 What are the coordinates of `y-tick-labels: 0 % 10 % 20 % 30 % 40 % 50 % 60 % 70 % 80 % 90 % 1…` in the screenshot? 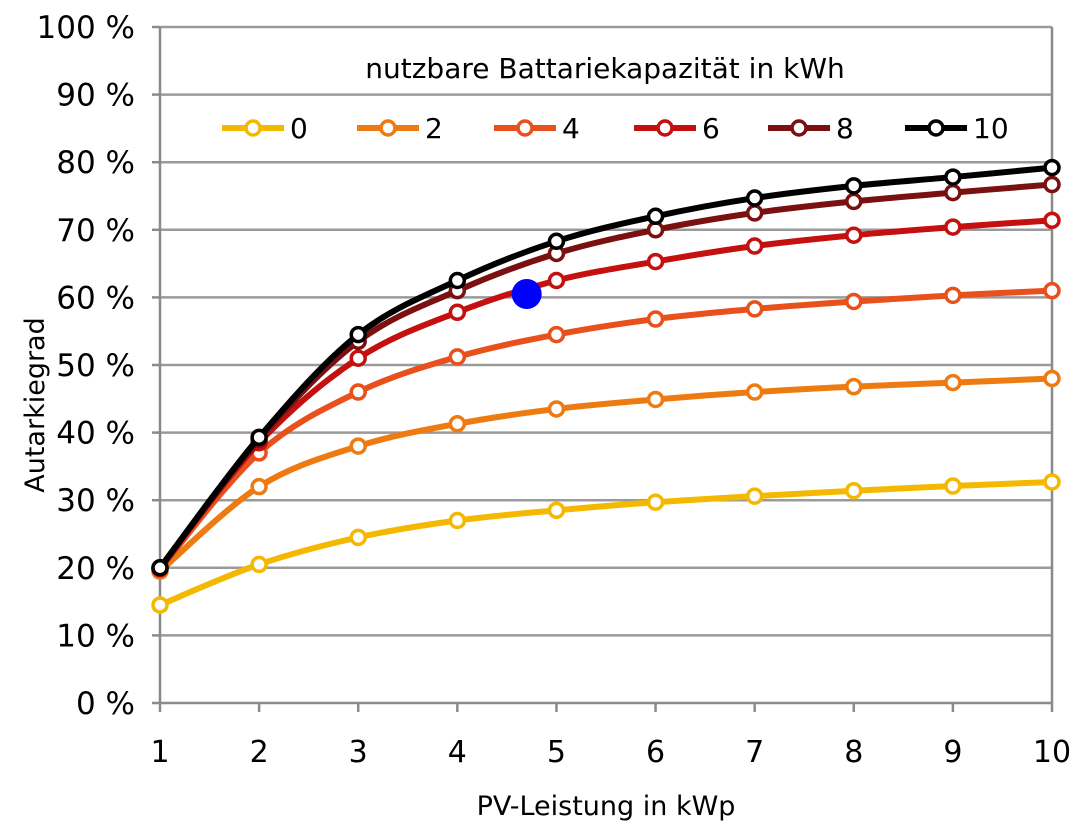 It's located at (86, 366).